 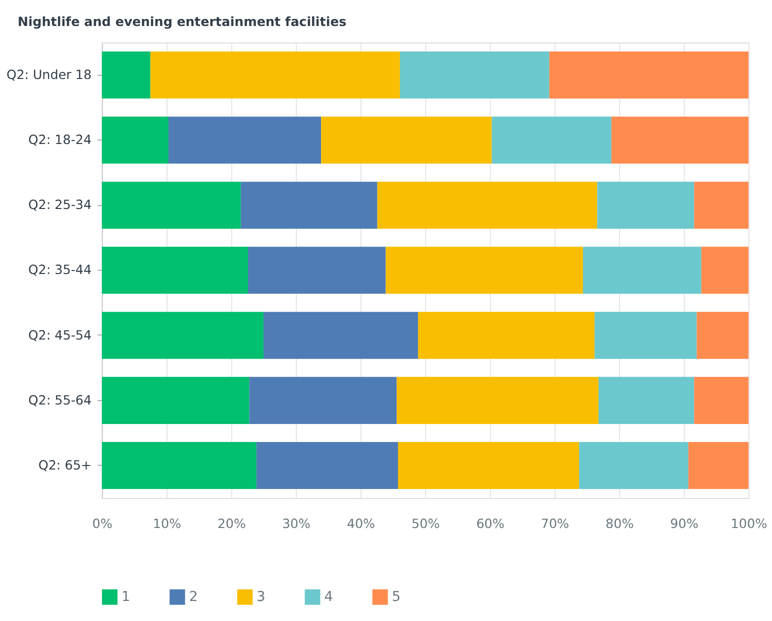 I want to click on x-tick-label: 70%, so click(x=555, y=524).